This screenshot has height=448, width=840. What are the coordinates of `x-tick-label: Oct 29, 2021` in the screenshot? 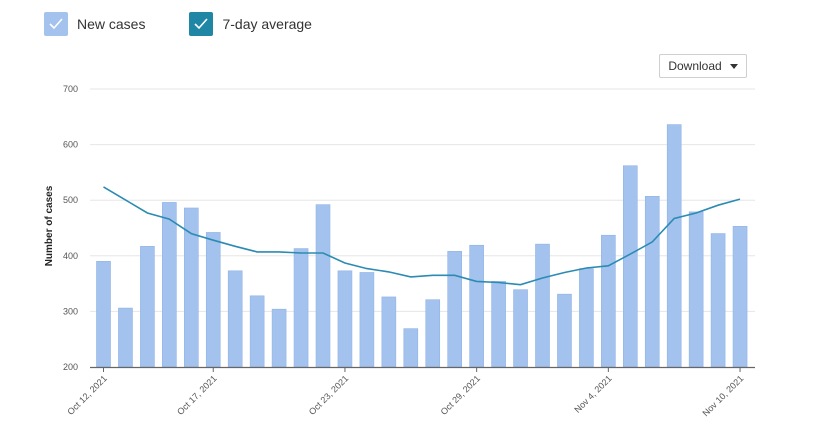 It's located at (461, 395).